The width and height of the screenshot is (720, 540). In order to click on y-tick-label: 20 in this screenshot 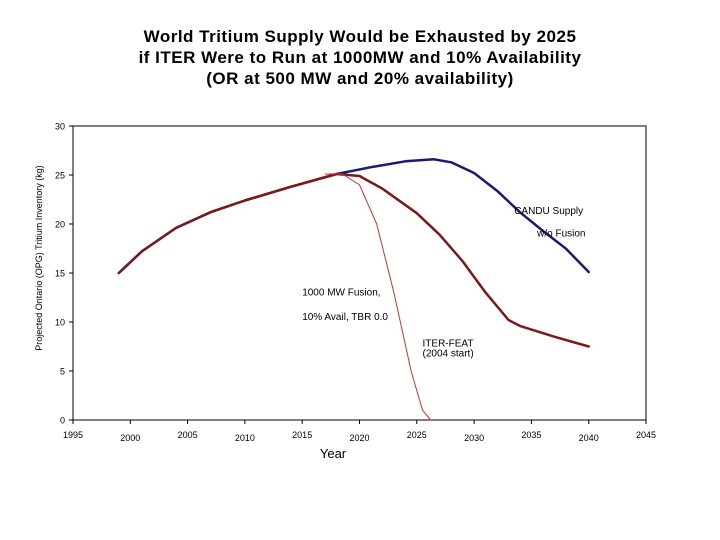, I will do `click(60, 225)`.